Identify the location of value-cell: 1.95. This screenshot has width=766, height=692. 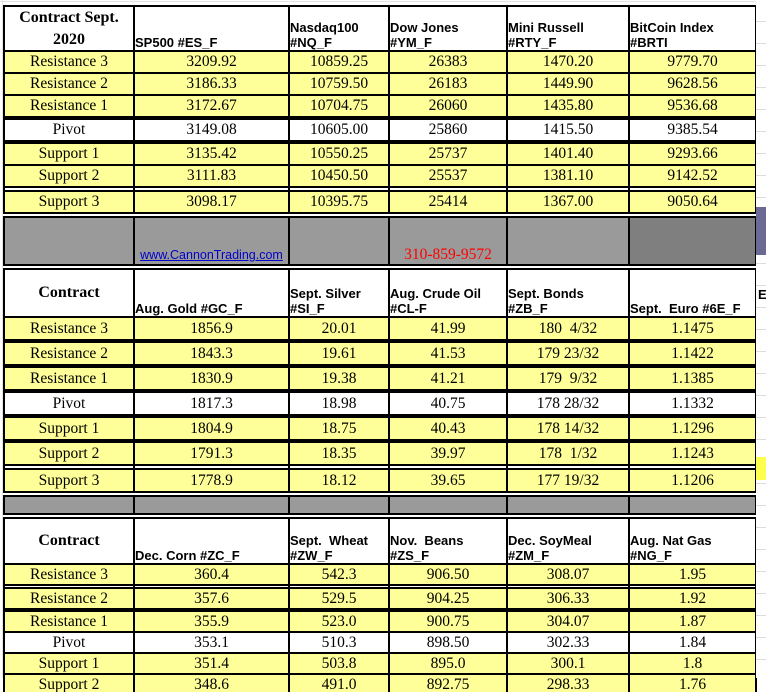
(692, 575).